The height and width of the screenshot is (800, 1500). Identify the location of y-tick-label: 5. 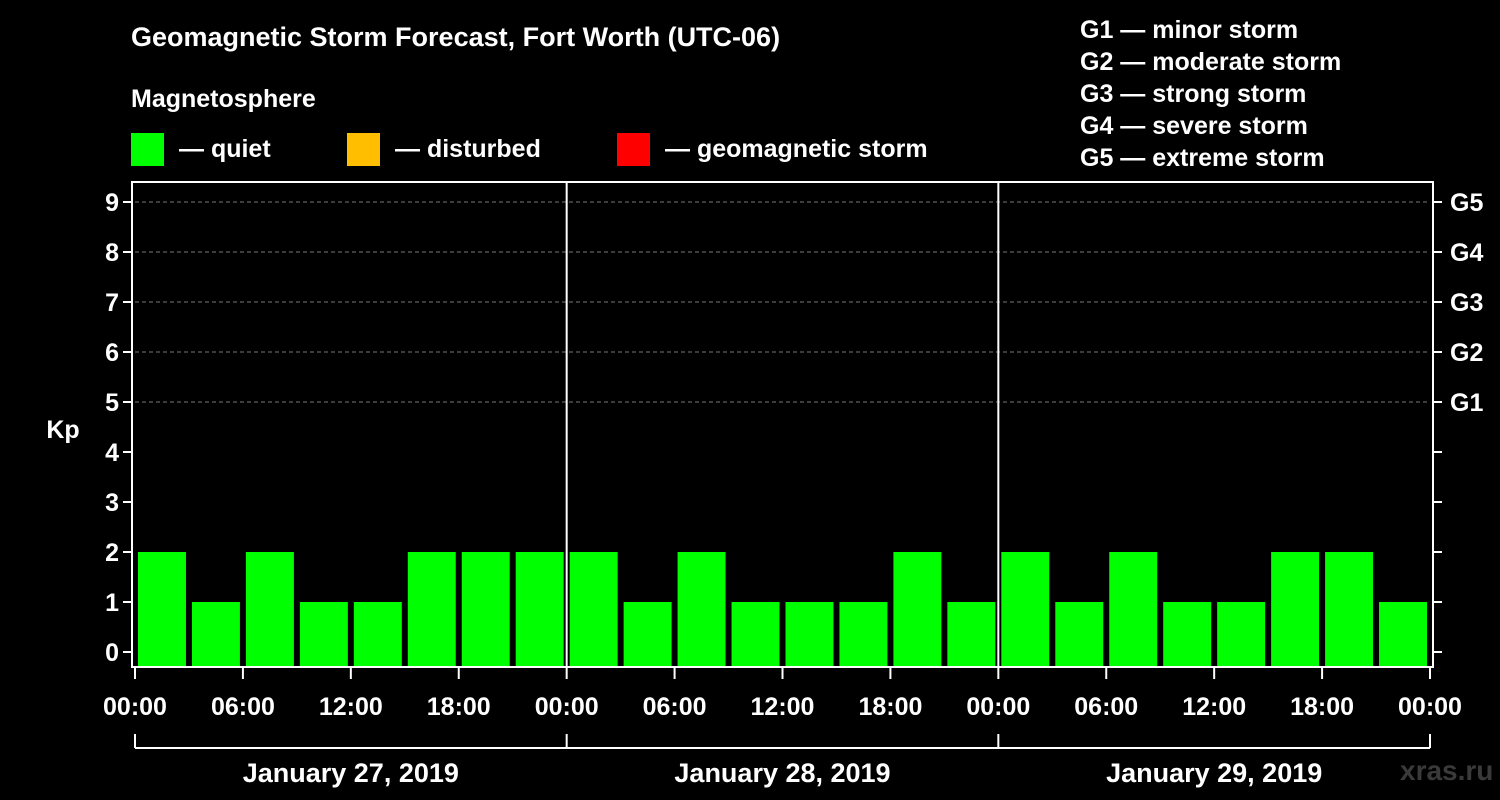
(112, 403).